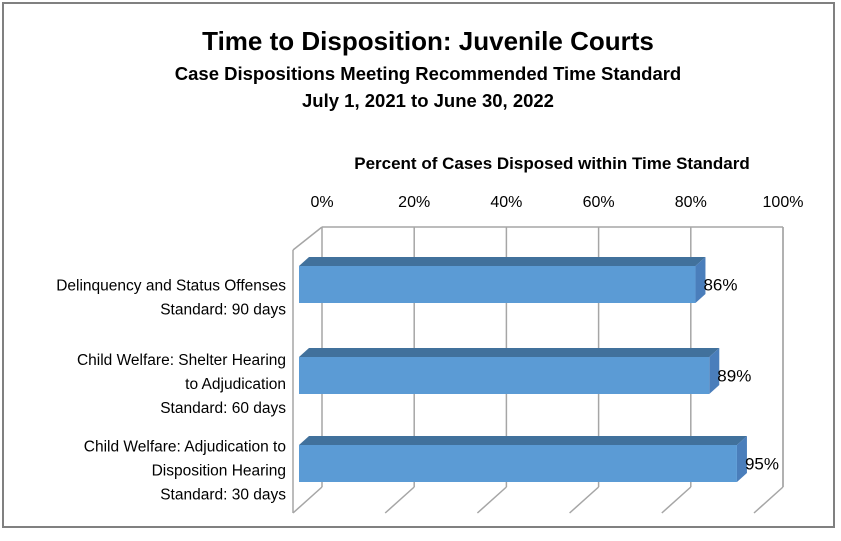 The image size is (841, 541). I want to click on category-label-line: to Adjudication, so click(235, 384).